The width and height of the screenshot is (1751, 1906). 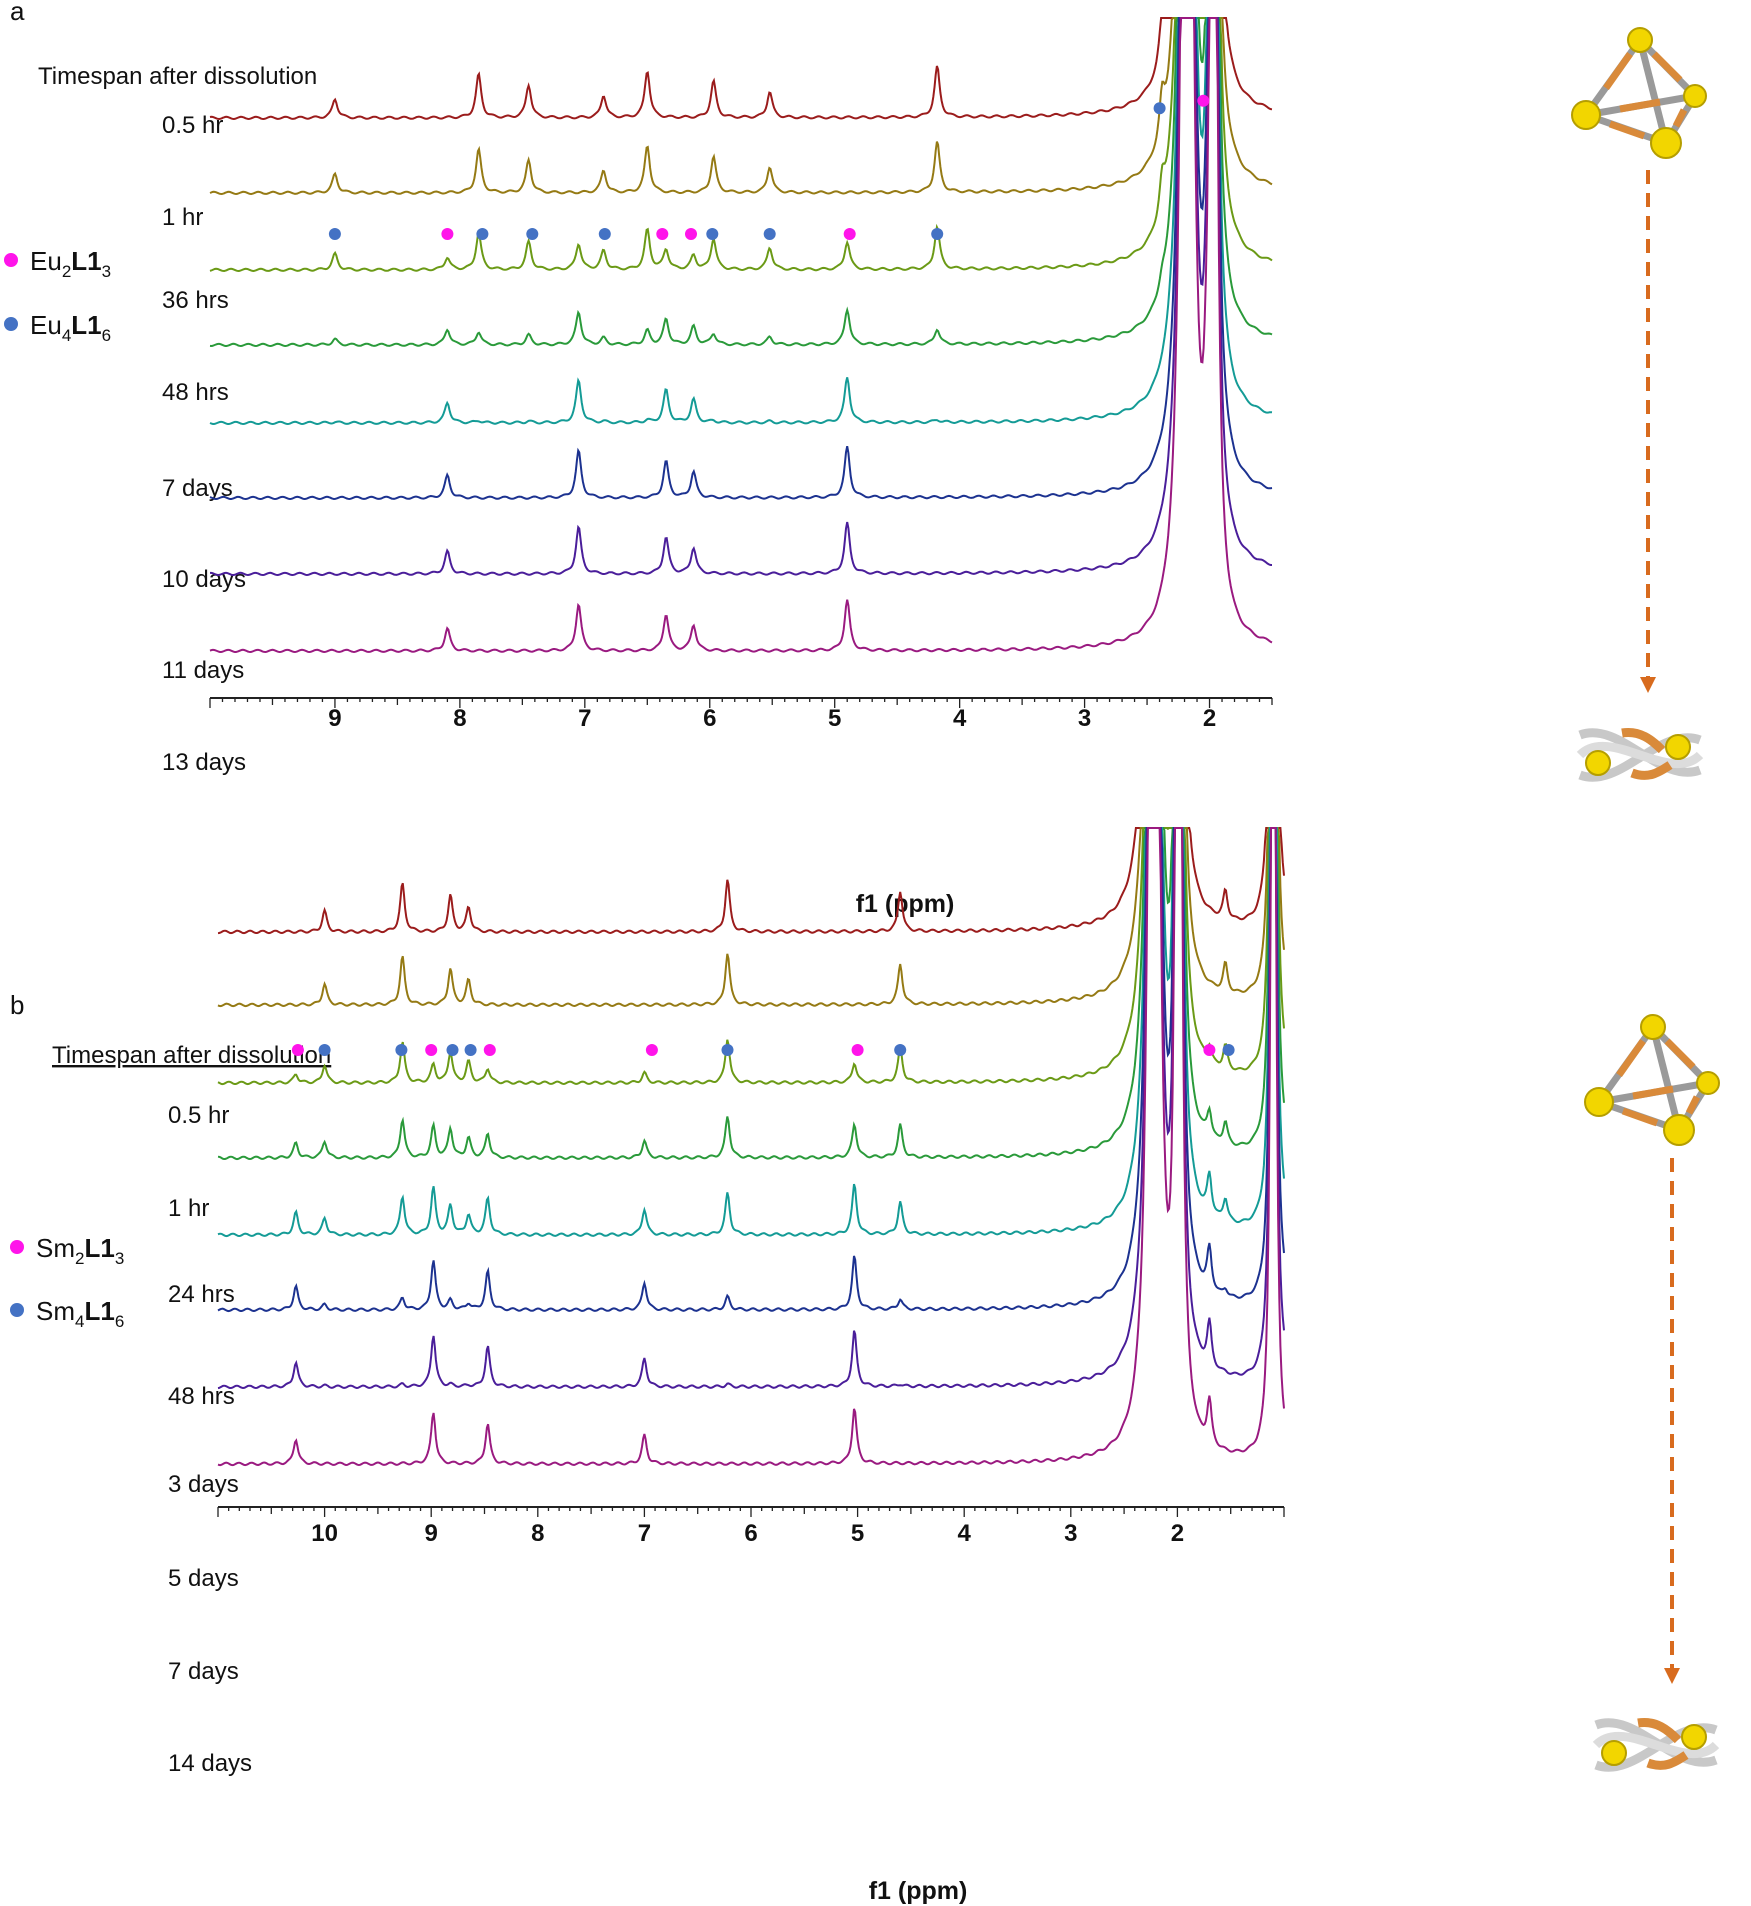 What do you see at coordinates (70, 263) in the screenshot?
I see `legend-label-eu2l13: Eu2L13` at bounding box center [70, 263].